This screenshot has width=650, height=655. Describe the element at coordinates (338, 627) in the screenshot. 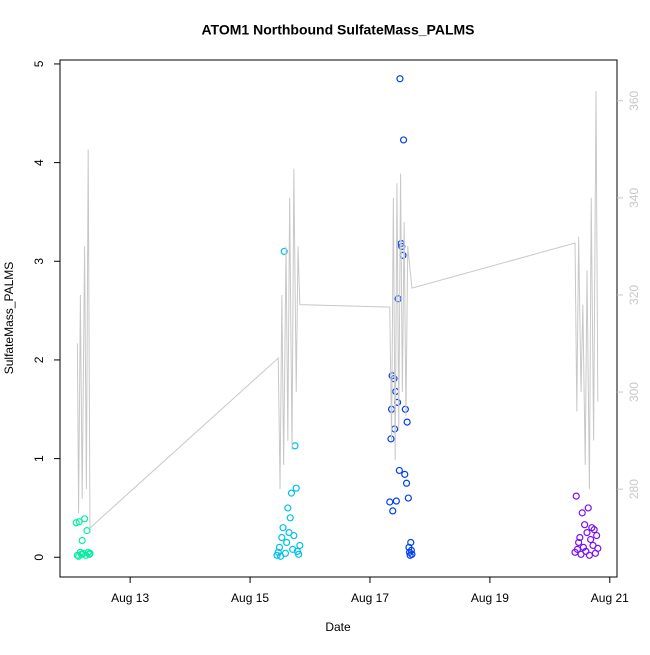

I see `x-axis-label: Date` at that location.